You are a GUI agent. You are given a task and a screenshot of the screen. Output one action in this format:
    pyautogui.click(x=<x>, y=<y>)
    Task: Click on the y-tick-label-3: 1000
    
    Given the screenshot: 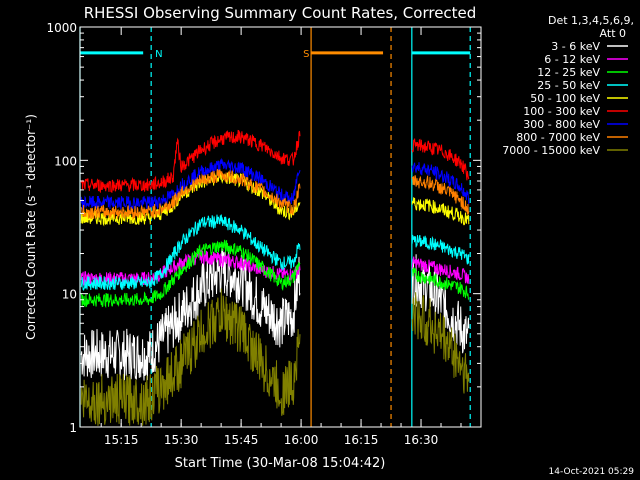 What is the action you would take?
    pyautogui.click(x=61, y=28)
    